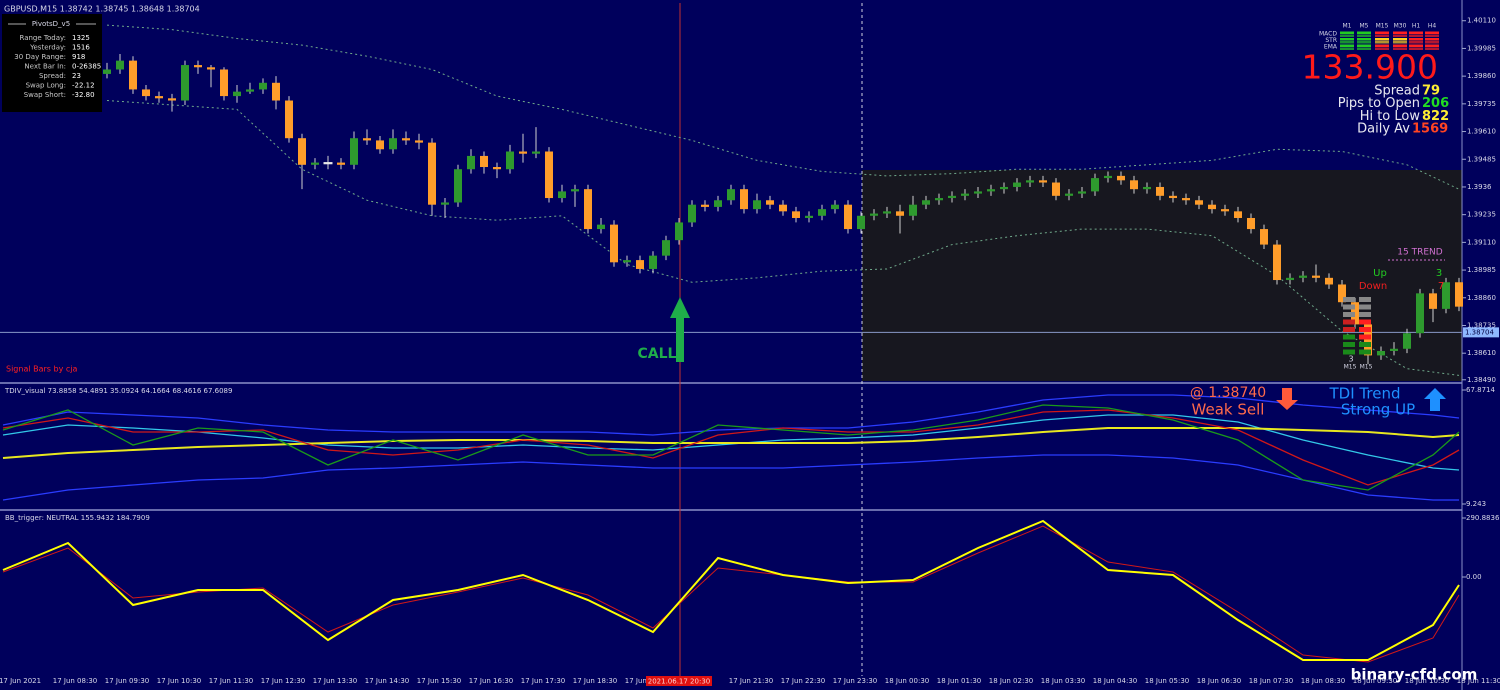 The width and height of the screenshot is (1500, 690). Describe the element at coordinates (1419, 253) in the screenshot. I see `trend-title: 15 TREND` at that location.